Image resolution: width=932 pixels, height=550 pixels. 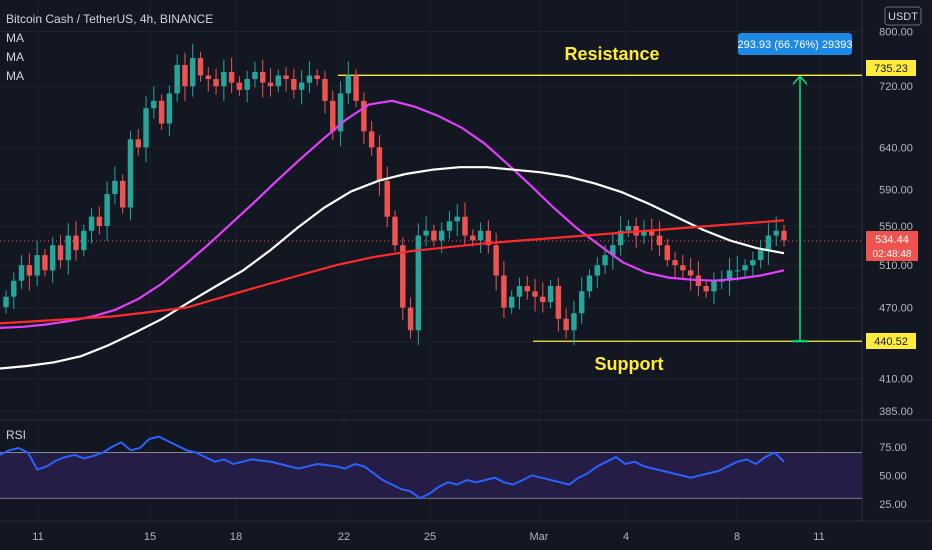 I want to click on price-tick-label: 510.00, so click(x=896, y=266).